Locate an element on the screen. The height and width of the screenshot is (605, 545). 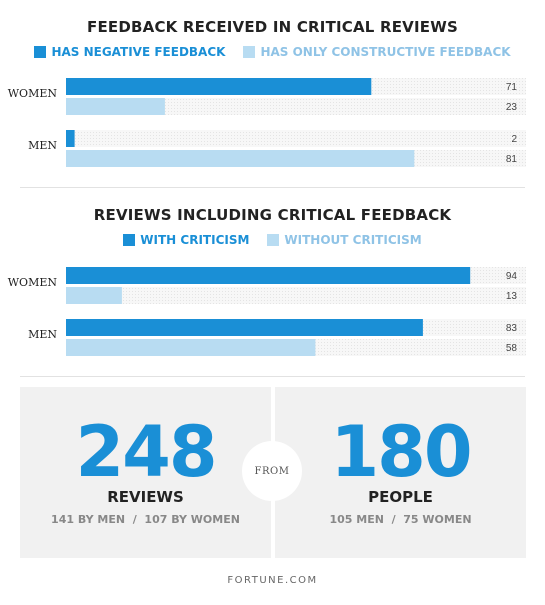
legend-item-negative: HAS NEGATIVE FEEDBACK is located at coordinates (129, 52).